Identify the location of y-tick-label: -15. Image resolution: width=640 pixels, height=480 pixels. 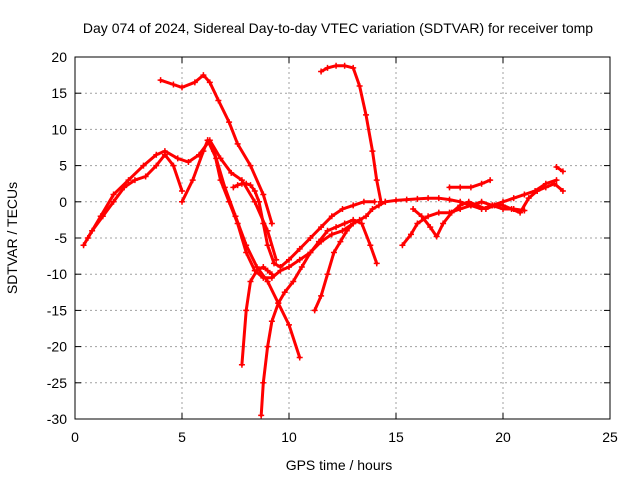
(57, 310).